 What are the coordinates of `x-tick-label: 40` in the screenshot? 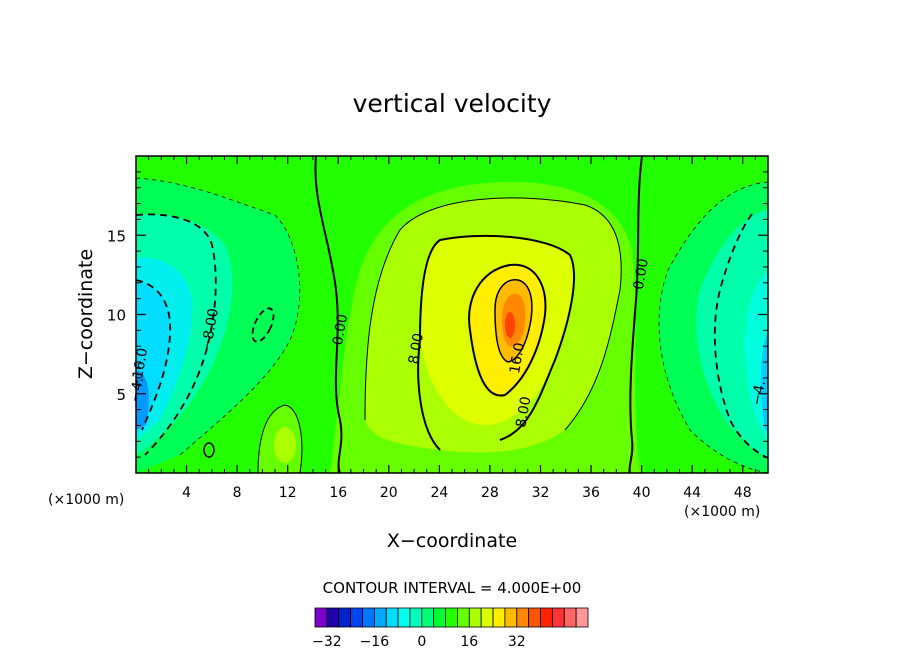 It's located at (642, 493).